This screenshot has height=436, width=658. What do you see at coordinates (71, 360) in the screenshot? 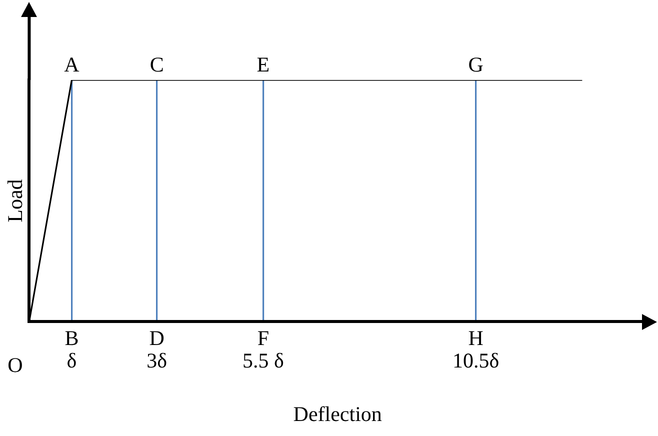
I see `x-tick-label: δ` at bounding box center [71, 360].